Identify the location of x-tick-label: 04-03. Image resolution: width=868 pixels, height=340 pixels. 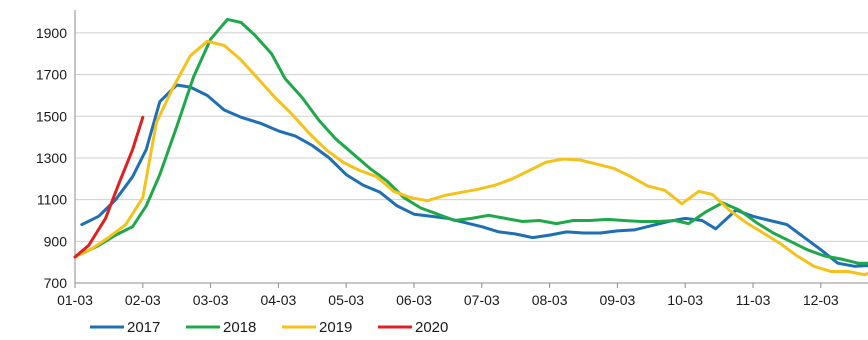
(278, 300).